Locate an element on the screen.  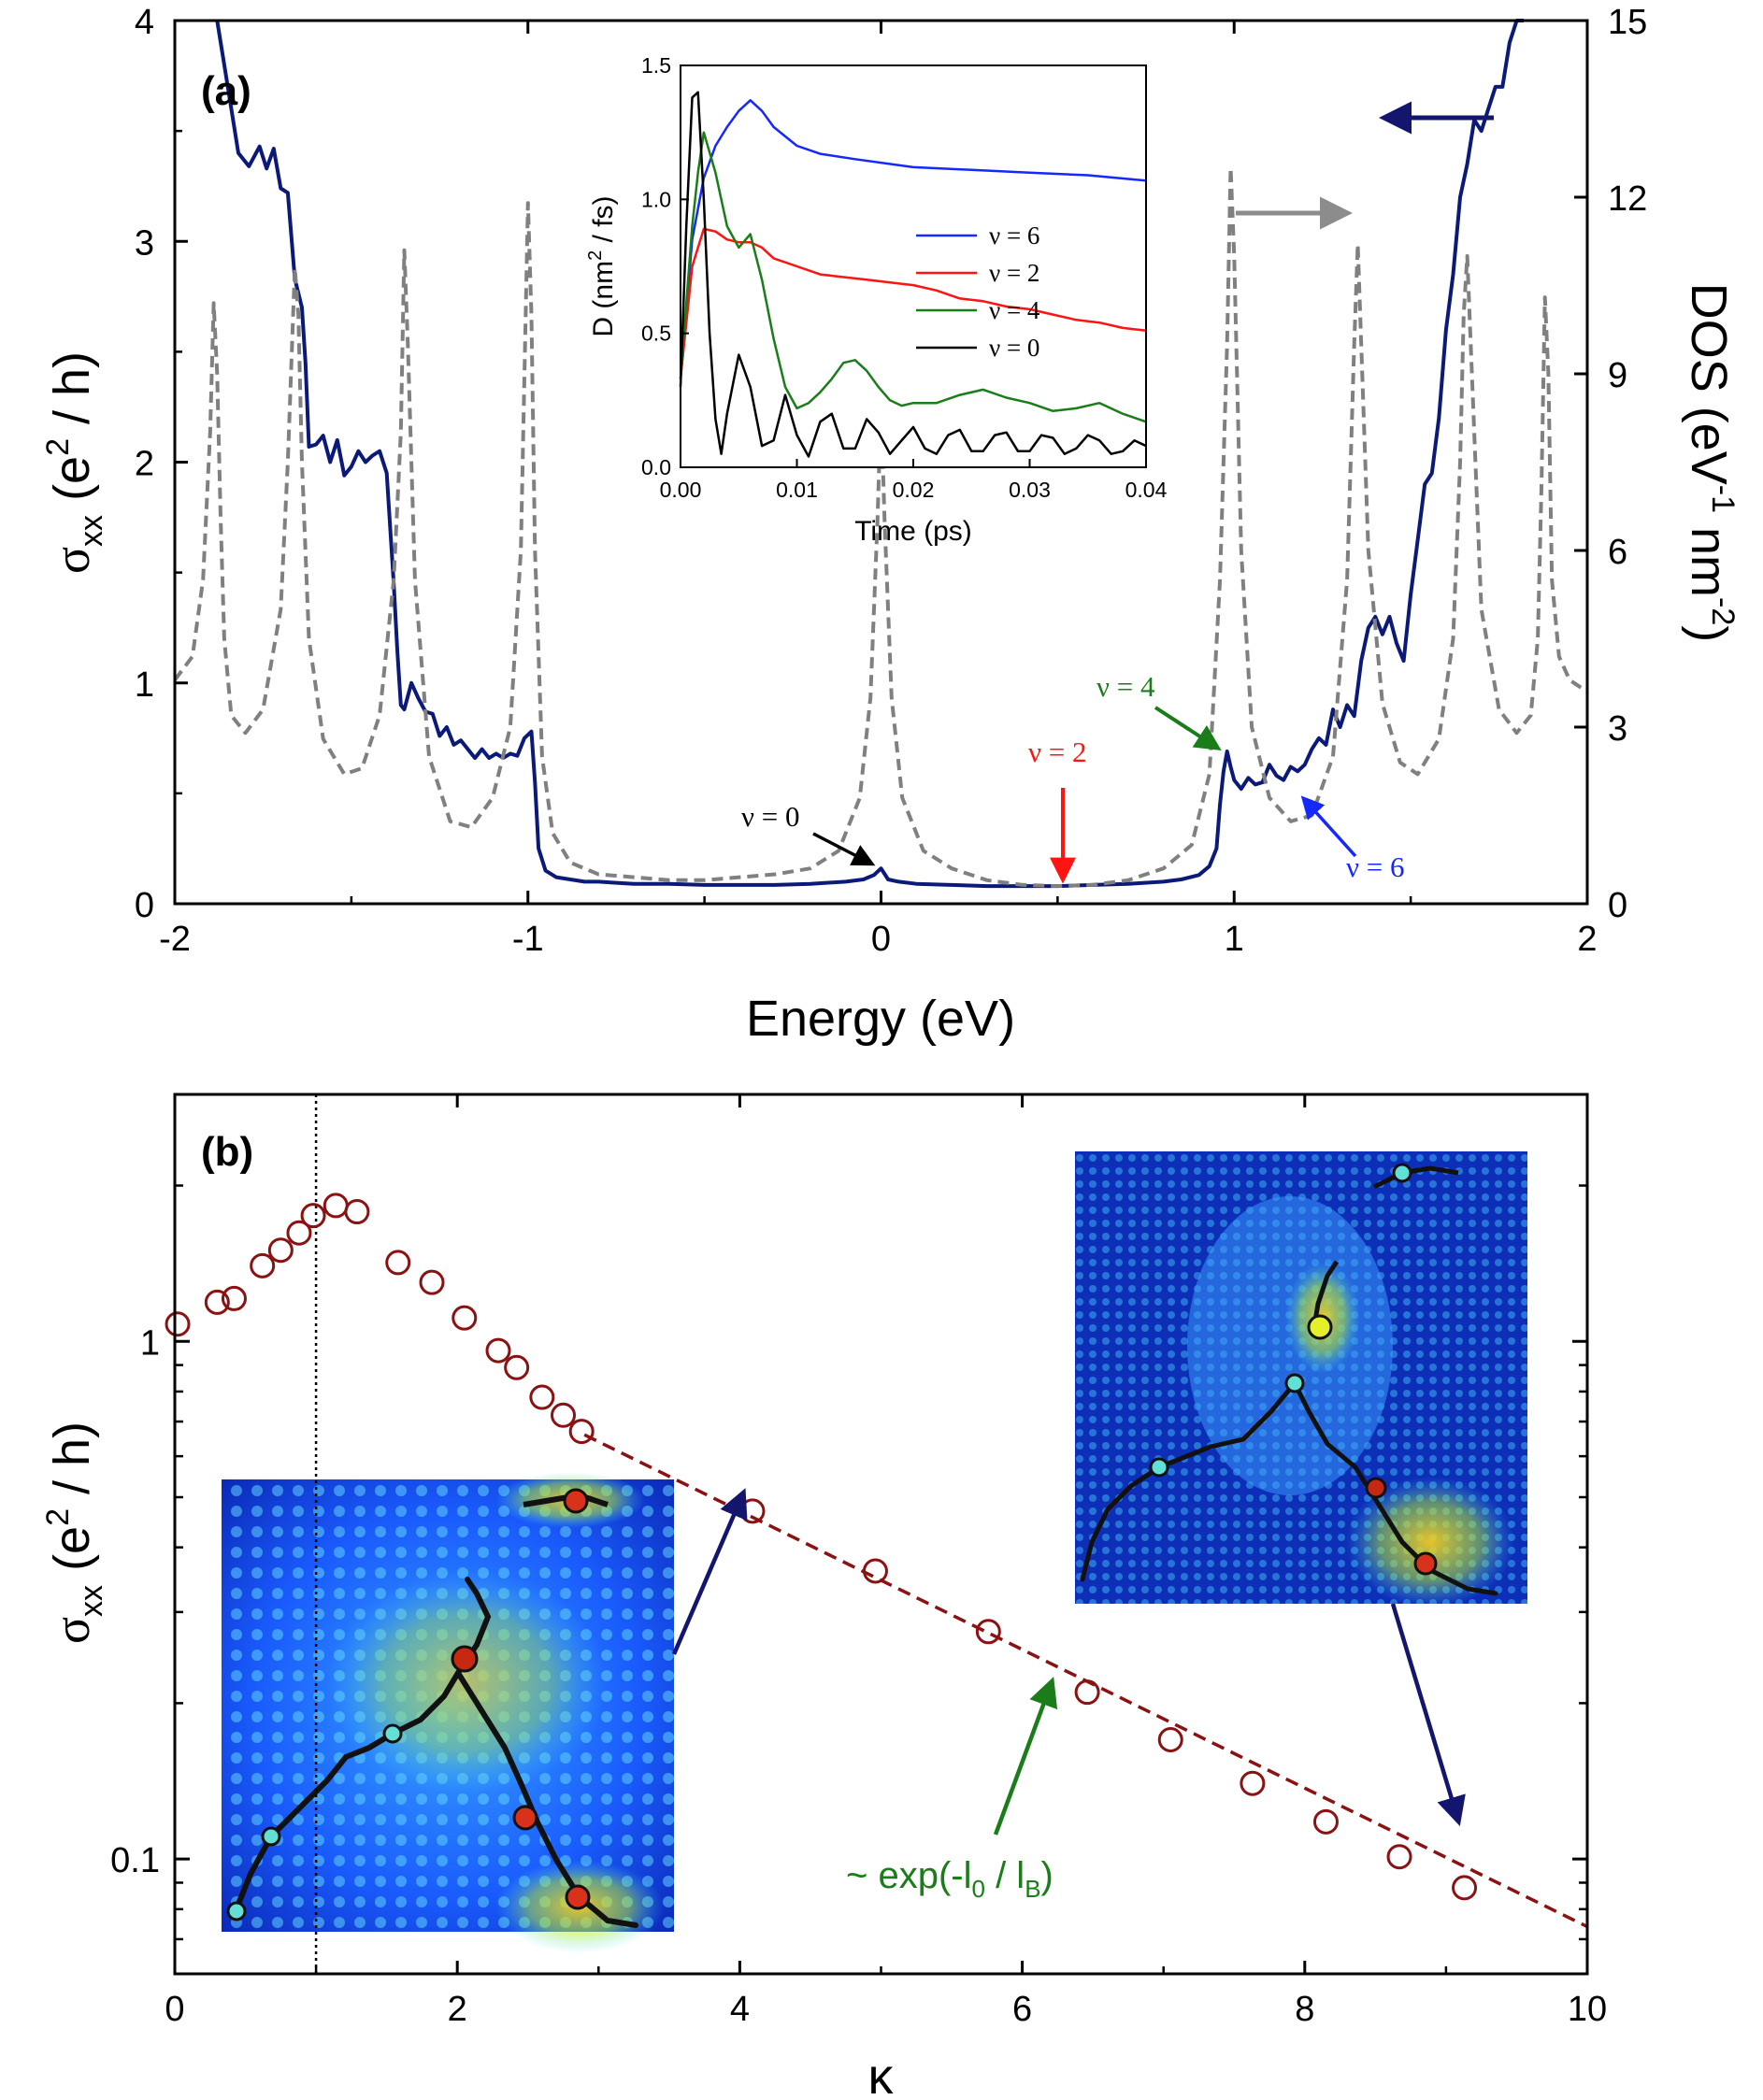
a-ytick-left-label: 0 is located at coordinates (144, 906).